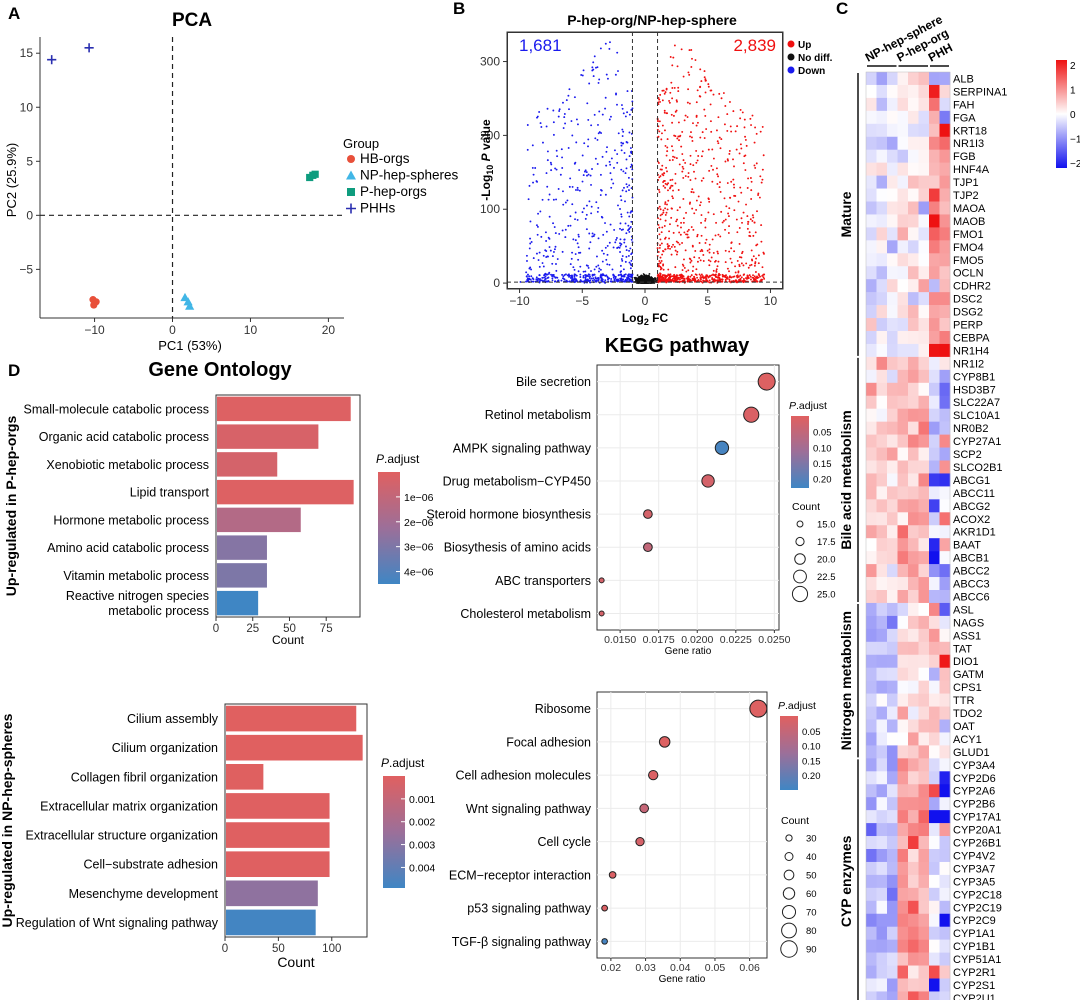  What do you see at coordinates (971, 585) in the screenshot?
I see `heatmap-gene-label: ABCC3` at bounding box center [971, 585].